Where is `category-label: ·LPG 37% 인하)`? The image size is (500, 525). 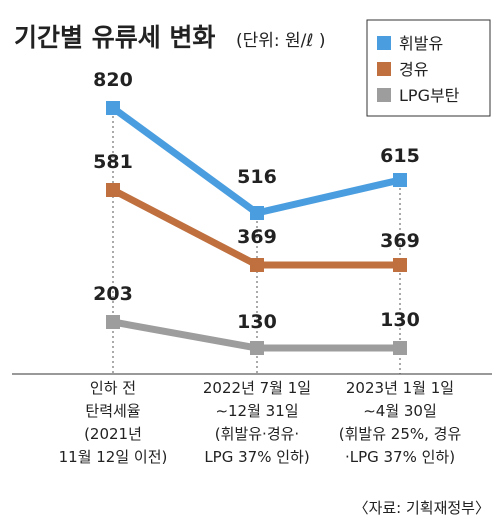 category-label: ·LPG 37% 인하) is located at coordinates (400, 457).